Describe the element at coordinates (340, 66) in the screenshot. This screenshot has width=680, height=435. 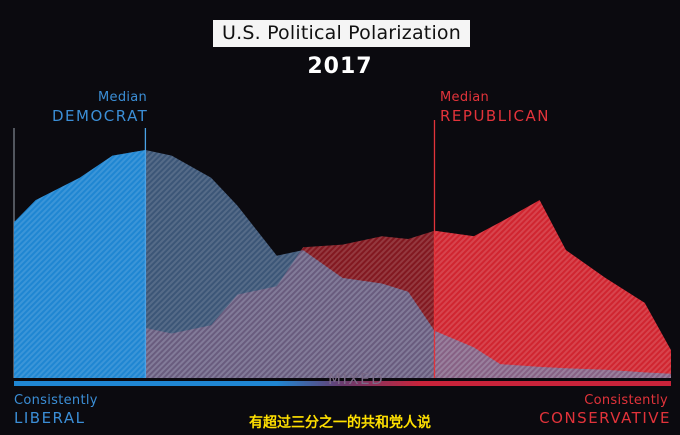
I see `chart-year: 2017` at that location.